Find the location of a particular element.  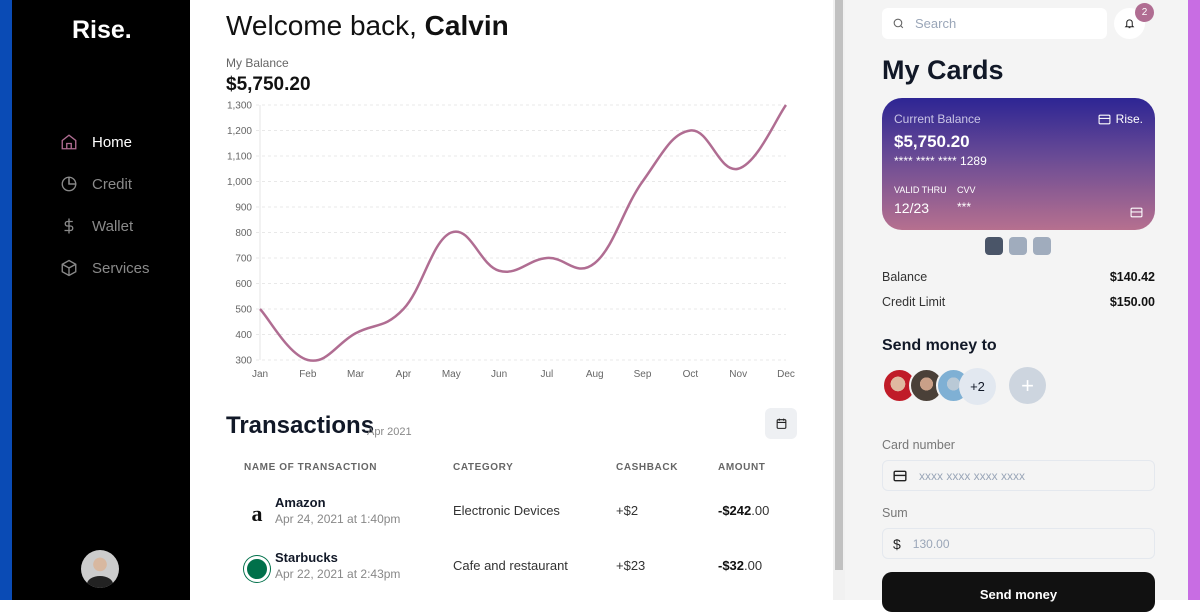

transaction-amount: -$242.00 is located at coordinates (743, 510).